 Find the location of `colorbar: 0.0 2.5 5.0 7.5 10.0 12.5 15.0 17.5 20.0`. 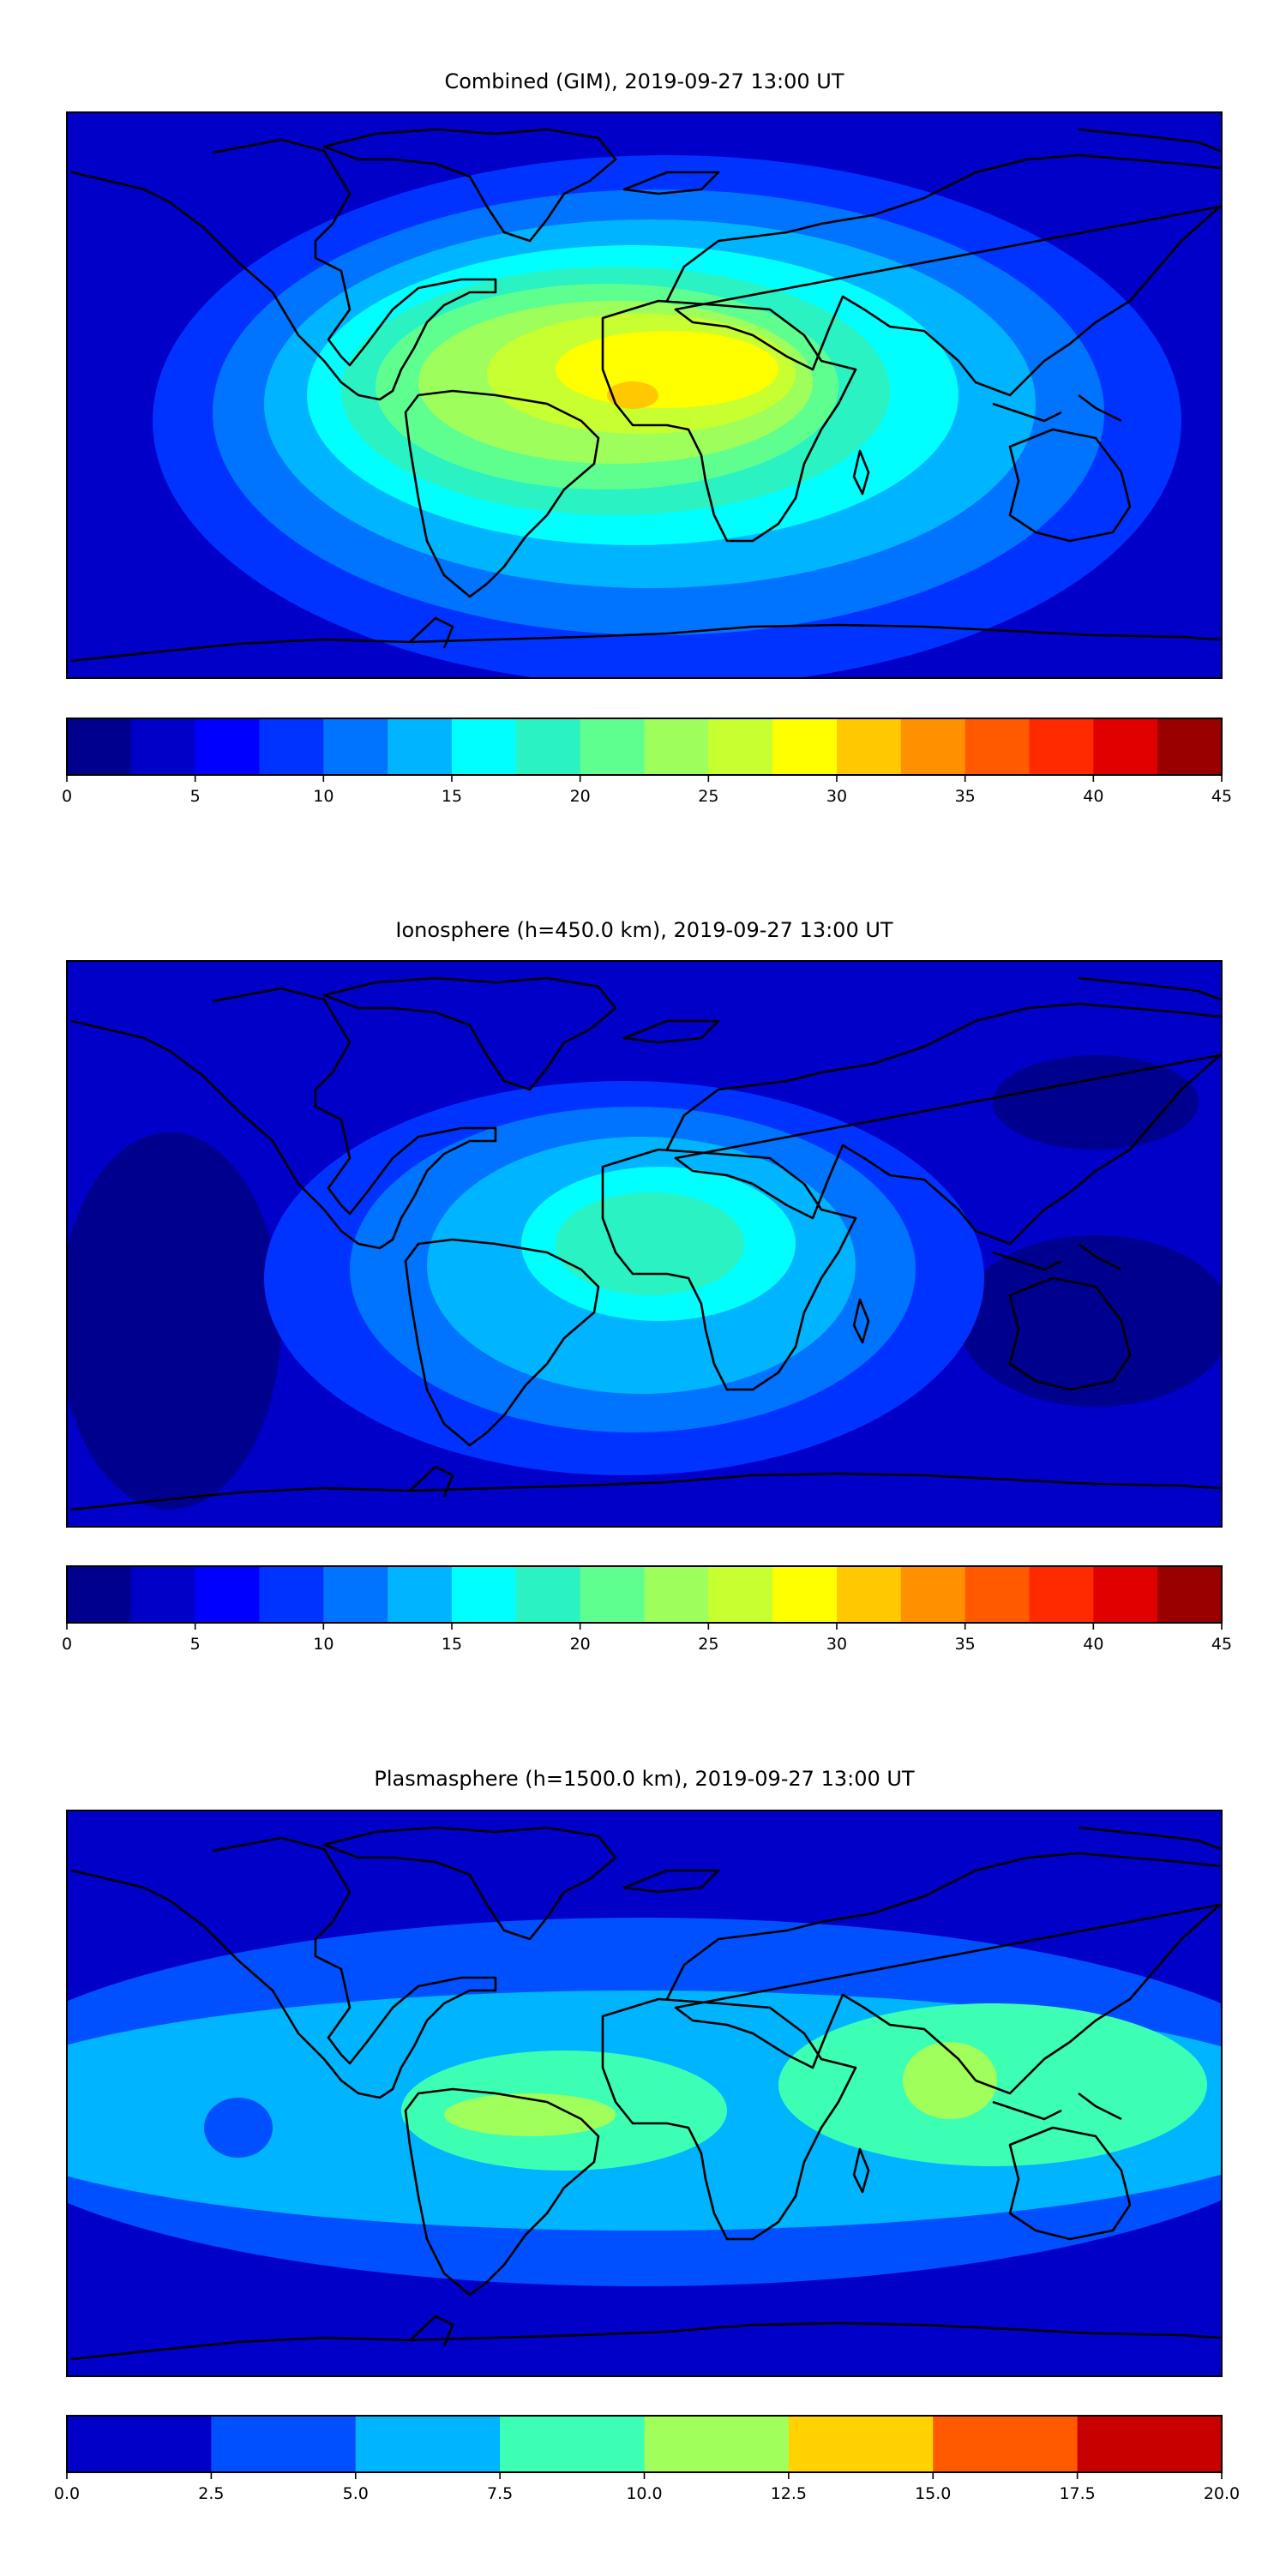

colorbar: 0.0 2.5 5.0 7.5 10.0 12.5 15.0 17.5 20.0 is located at coordinates (647, 2459).